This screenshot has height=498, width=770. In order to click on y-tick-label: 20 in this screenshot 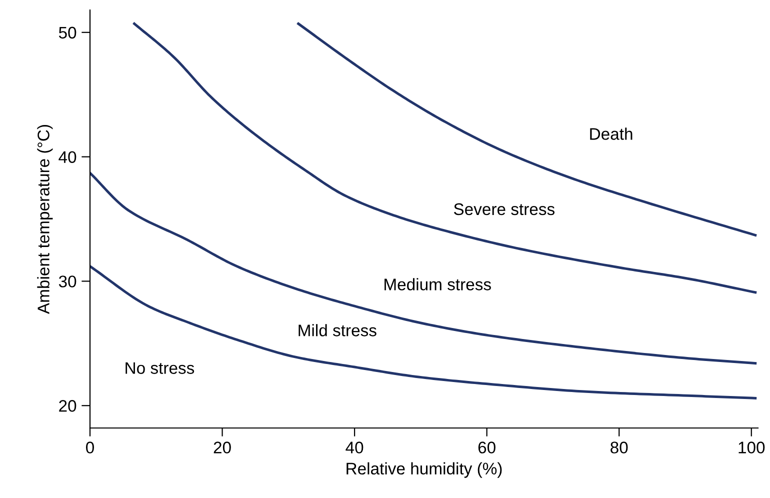, I will do `click(67, 406)`.